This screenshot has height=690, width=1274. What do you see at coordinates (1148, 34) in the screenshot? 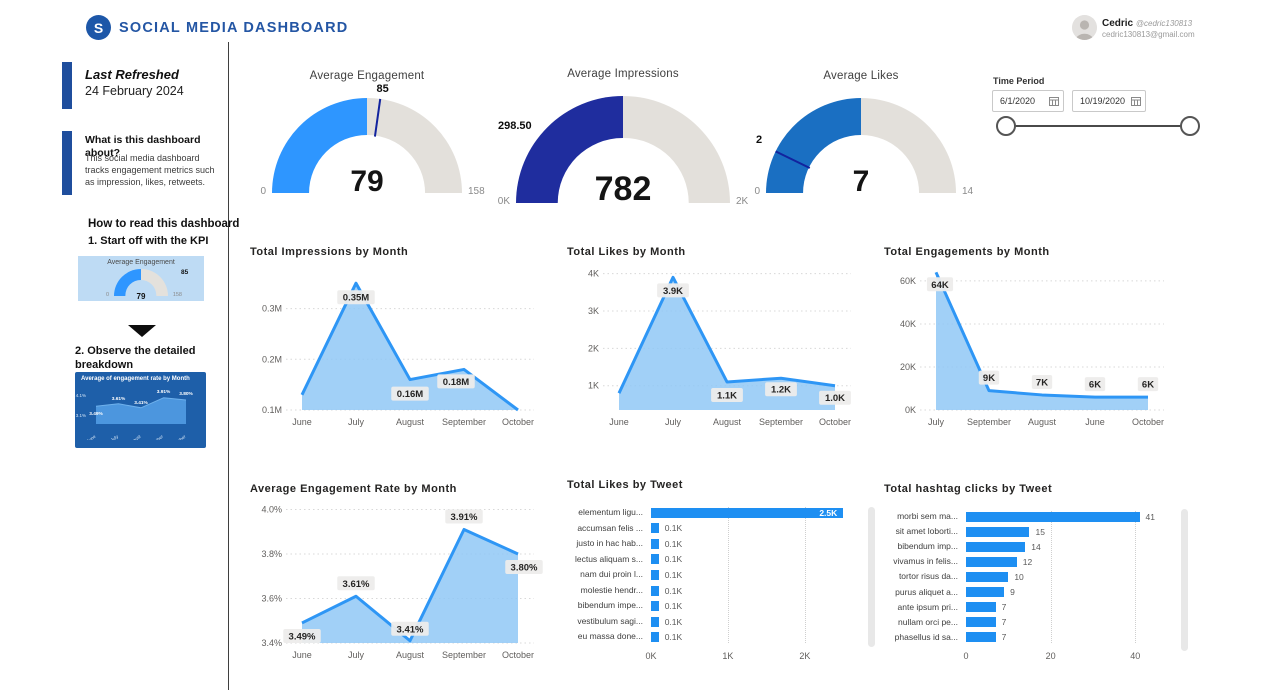
I see `user-email: cedric130813@gmail.com` at bounding box center [1148, 34].